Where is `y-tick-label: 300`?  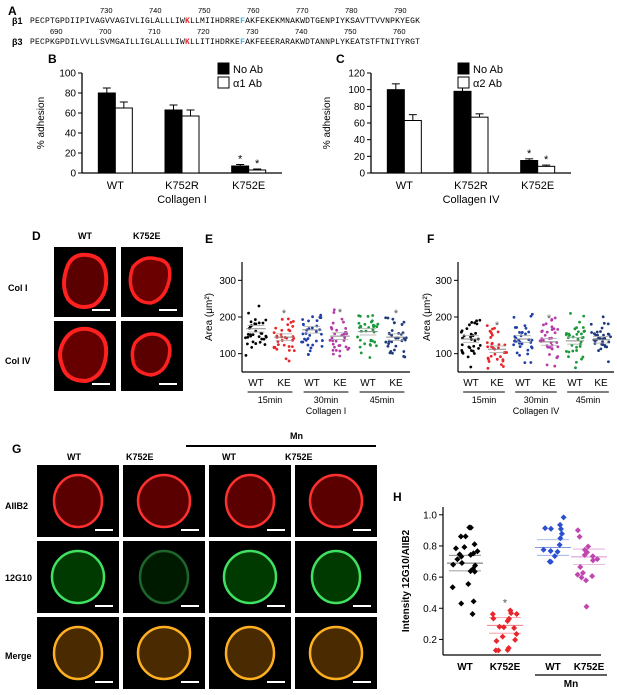
y-tick-label: 300 is located at coordinates (443, 281).